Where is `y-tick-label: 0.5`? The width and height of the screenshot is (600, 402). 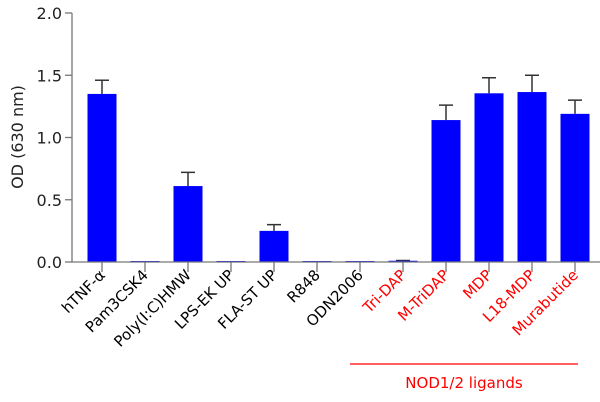 y-tick-label: 0.5 is located at coordinates (49, 200).